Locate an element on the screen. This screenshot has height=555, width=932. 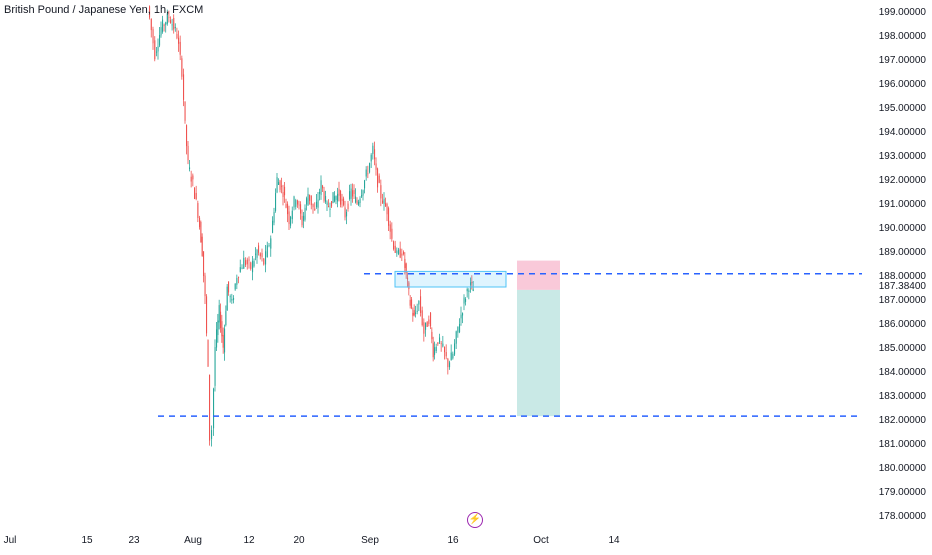
x-tick-label: 15 is located at coordinates (87, 540).